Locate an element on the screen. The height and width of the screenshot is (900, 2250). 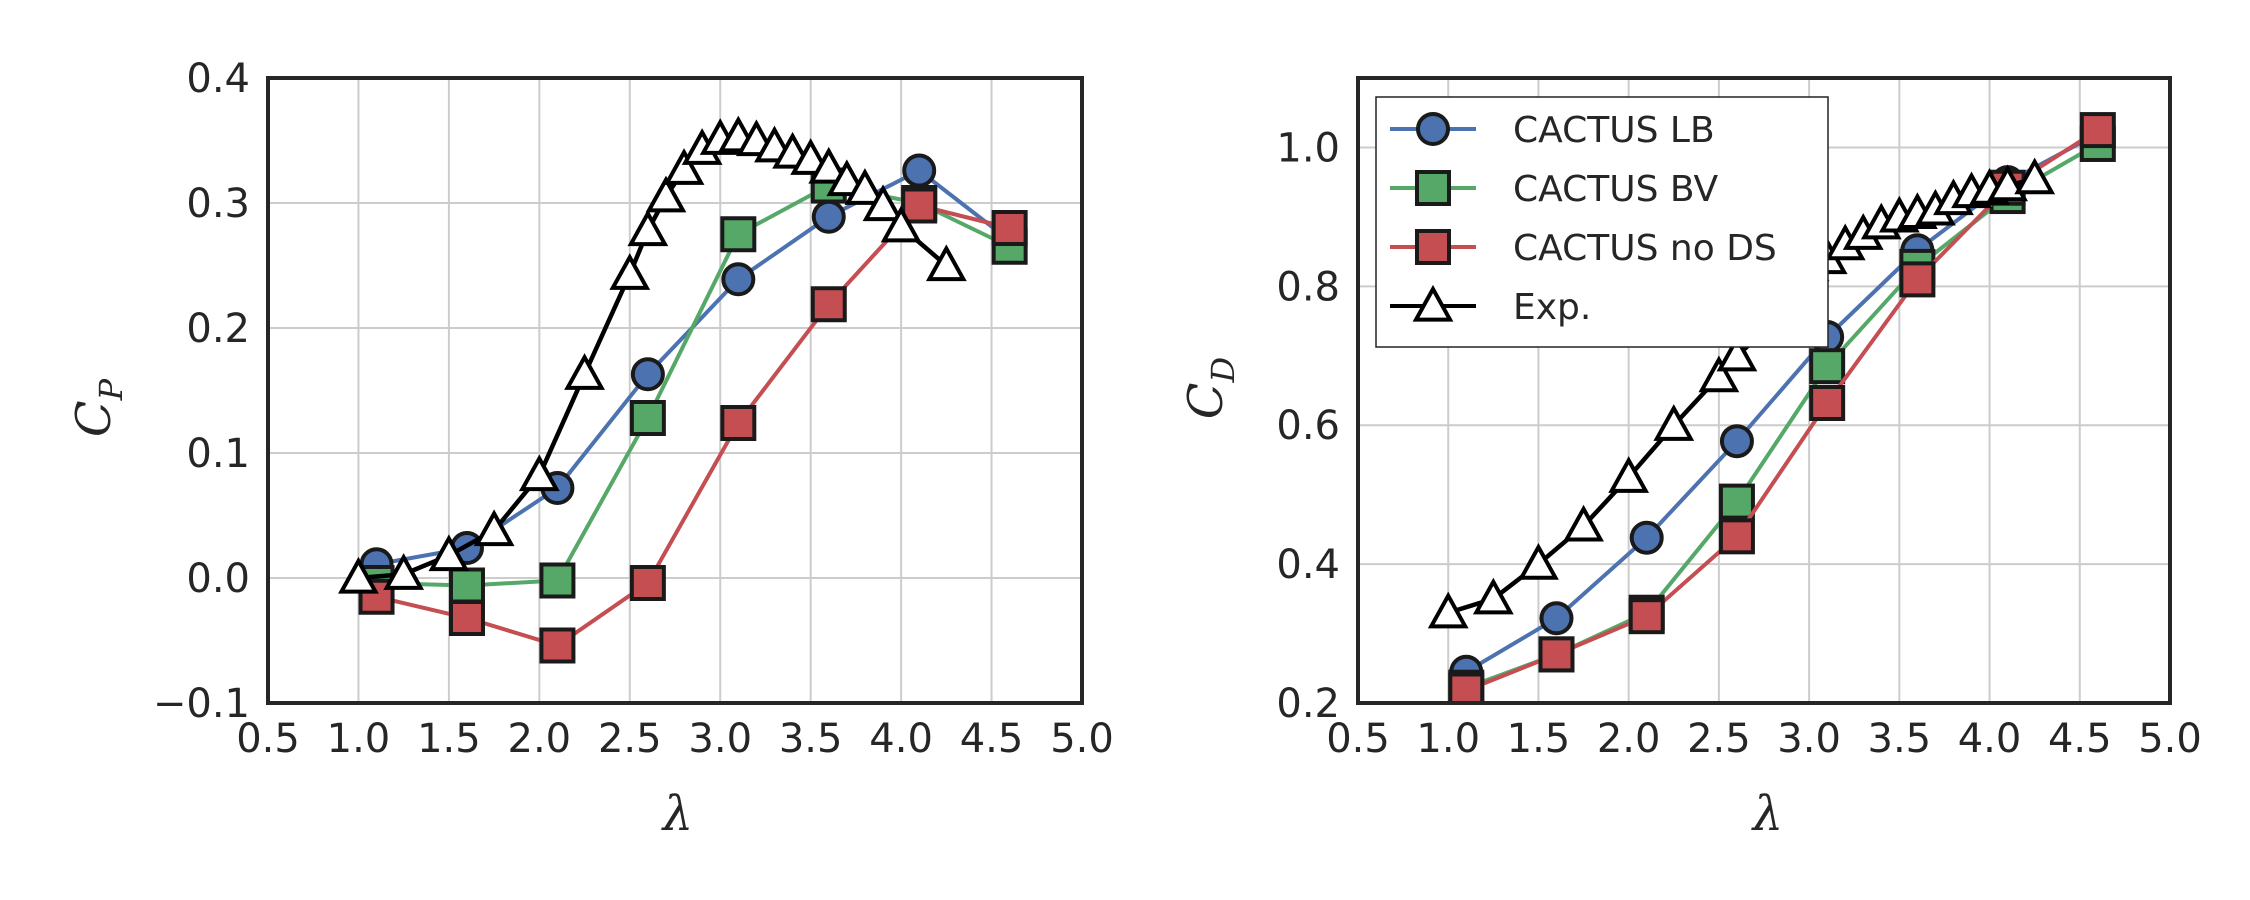
cp-y-tick-label: 0.4 is located at coordinates (218, 79).